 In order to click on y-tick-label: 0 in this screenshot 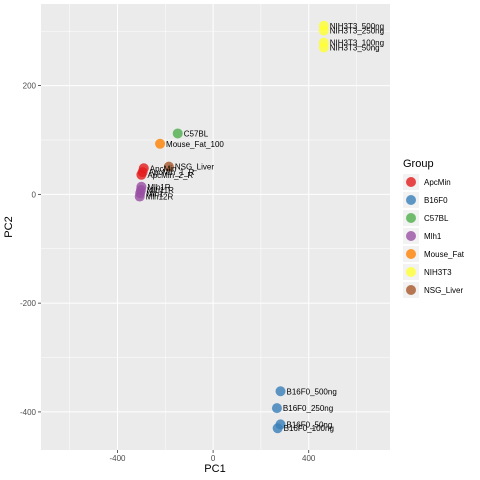, I will do `click(34, 194)`.